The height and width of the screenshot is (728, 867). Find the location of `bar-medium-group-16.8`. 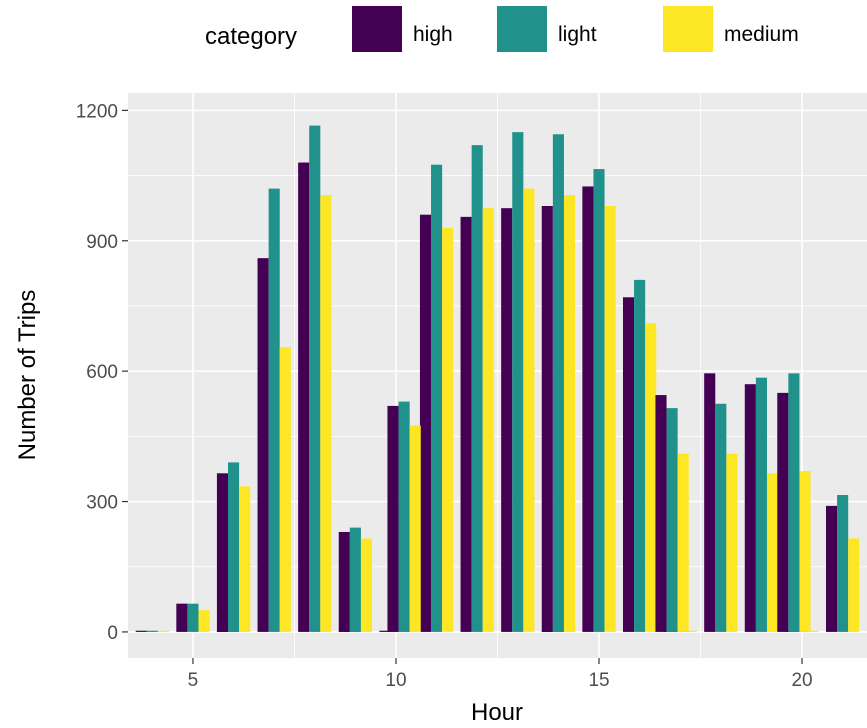

bar-medium-group-16.8 is located at coordinates (683, 542).